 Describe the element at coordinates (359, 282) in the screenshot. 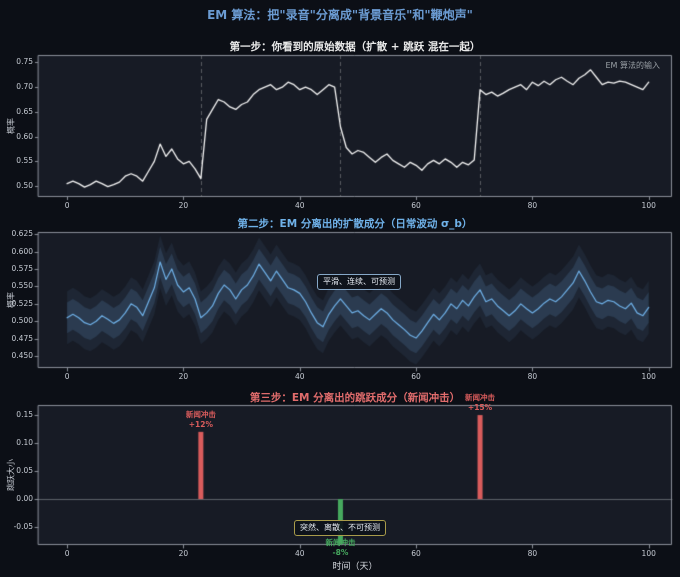

I see `diffusion-annotation-box: 平滑、连续、可预测` at that location.